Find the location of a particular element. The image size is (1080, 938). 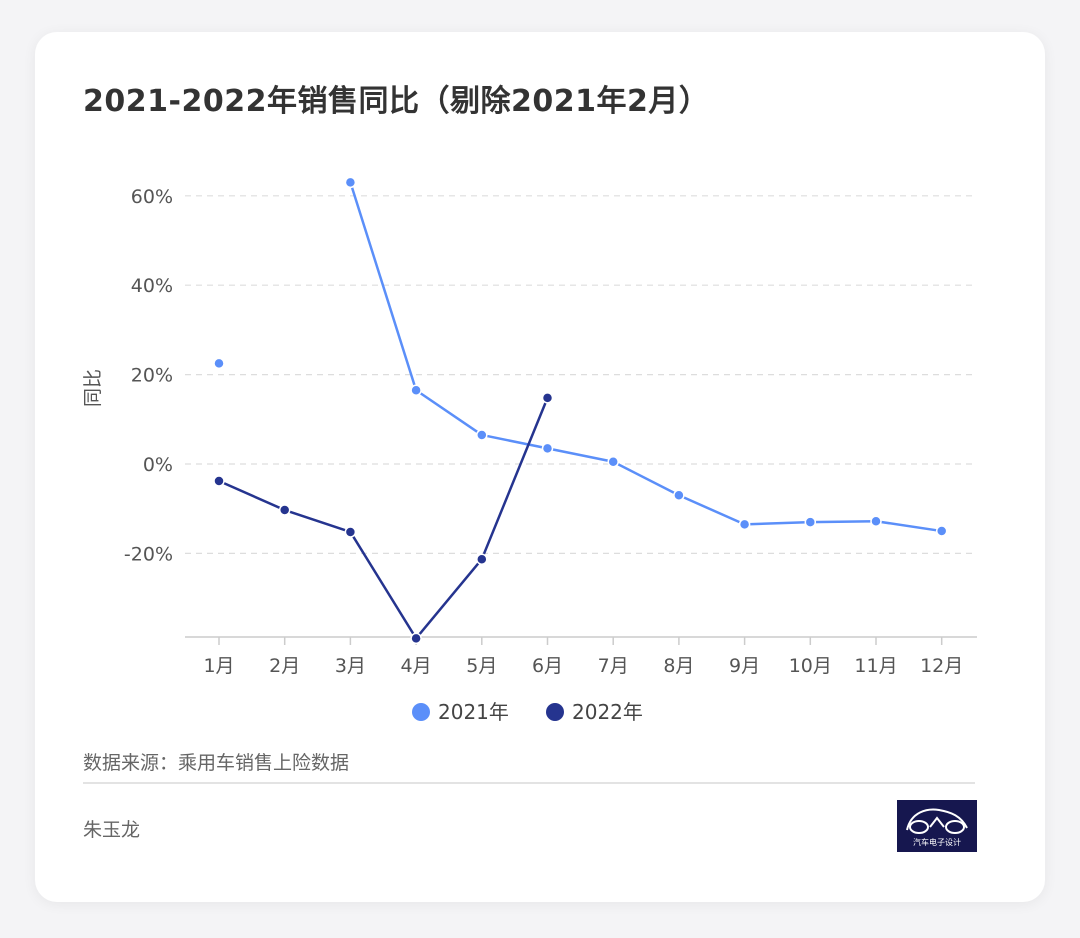

y-tick-label: 20% is located at coordinates (152, 376).